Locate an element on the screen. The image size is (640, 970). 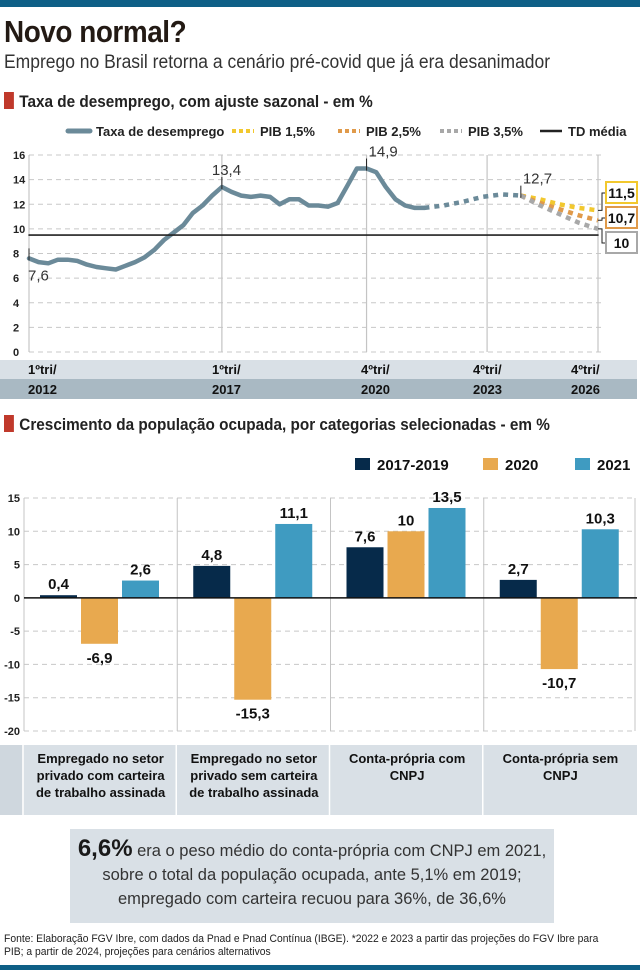
data-label: 13,5 is located at coordinates (446, 497).